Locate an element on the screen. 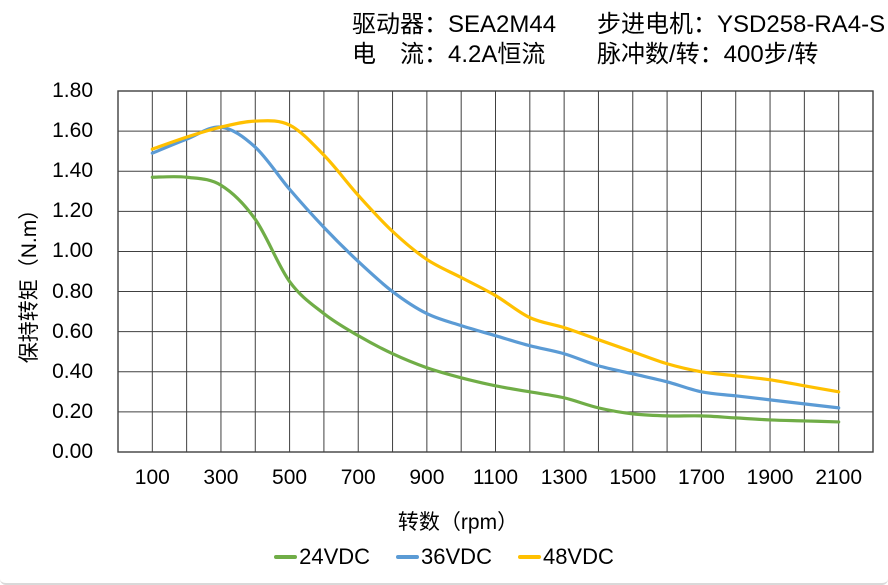  x-tick-label: 1700 is located at coordinates (701, 477).